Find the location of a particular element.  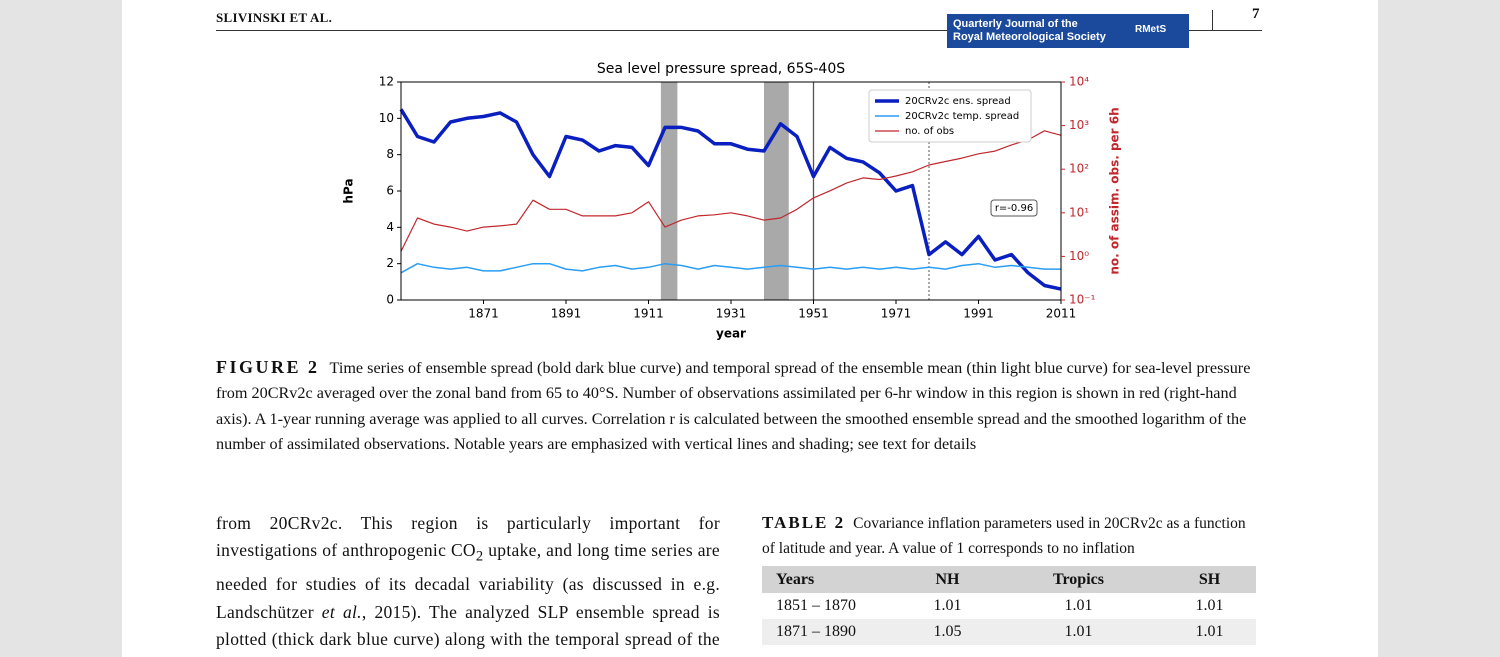

text: 2 is located at coordinates (479, 556).